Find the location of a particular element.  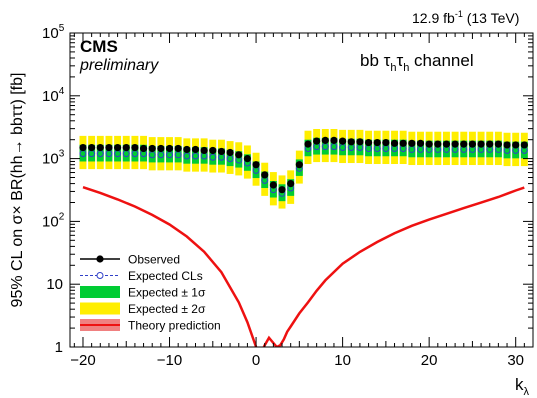

legend-label: Expected ± 2σ is located at coordinates (167, 309).